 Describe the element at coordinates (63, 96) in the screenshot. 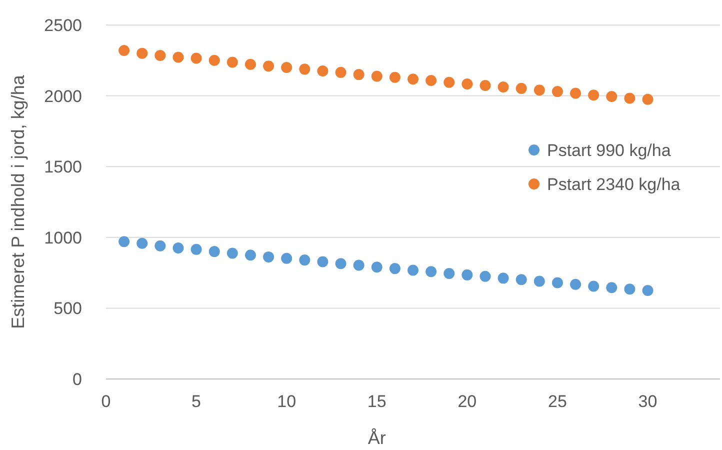

I see `y-tick-label: 2000` at that location.